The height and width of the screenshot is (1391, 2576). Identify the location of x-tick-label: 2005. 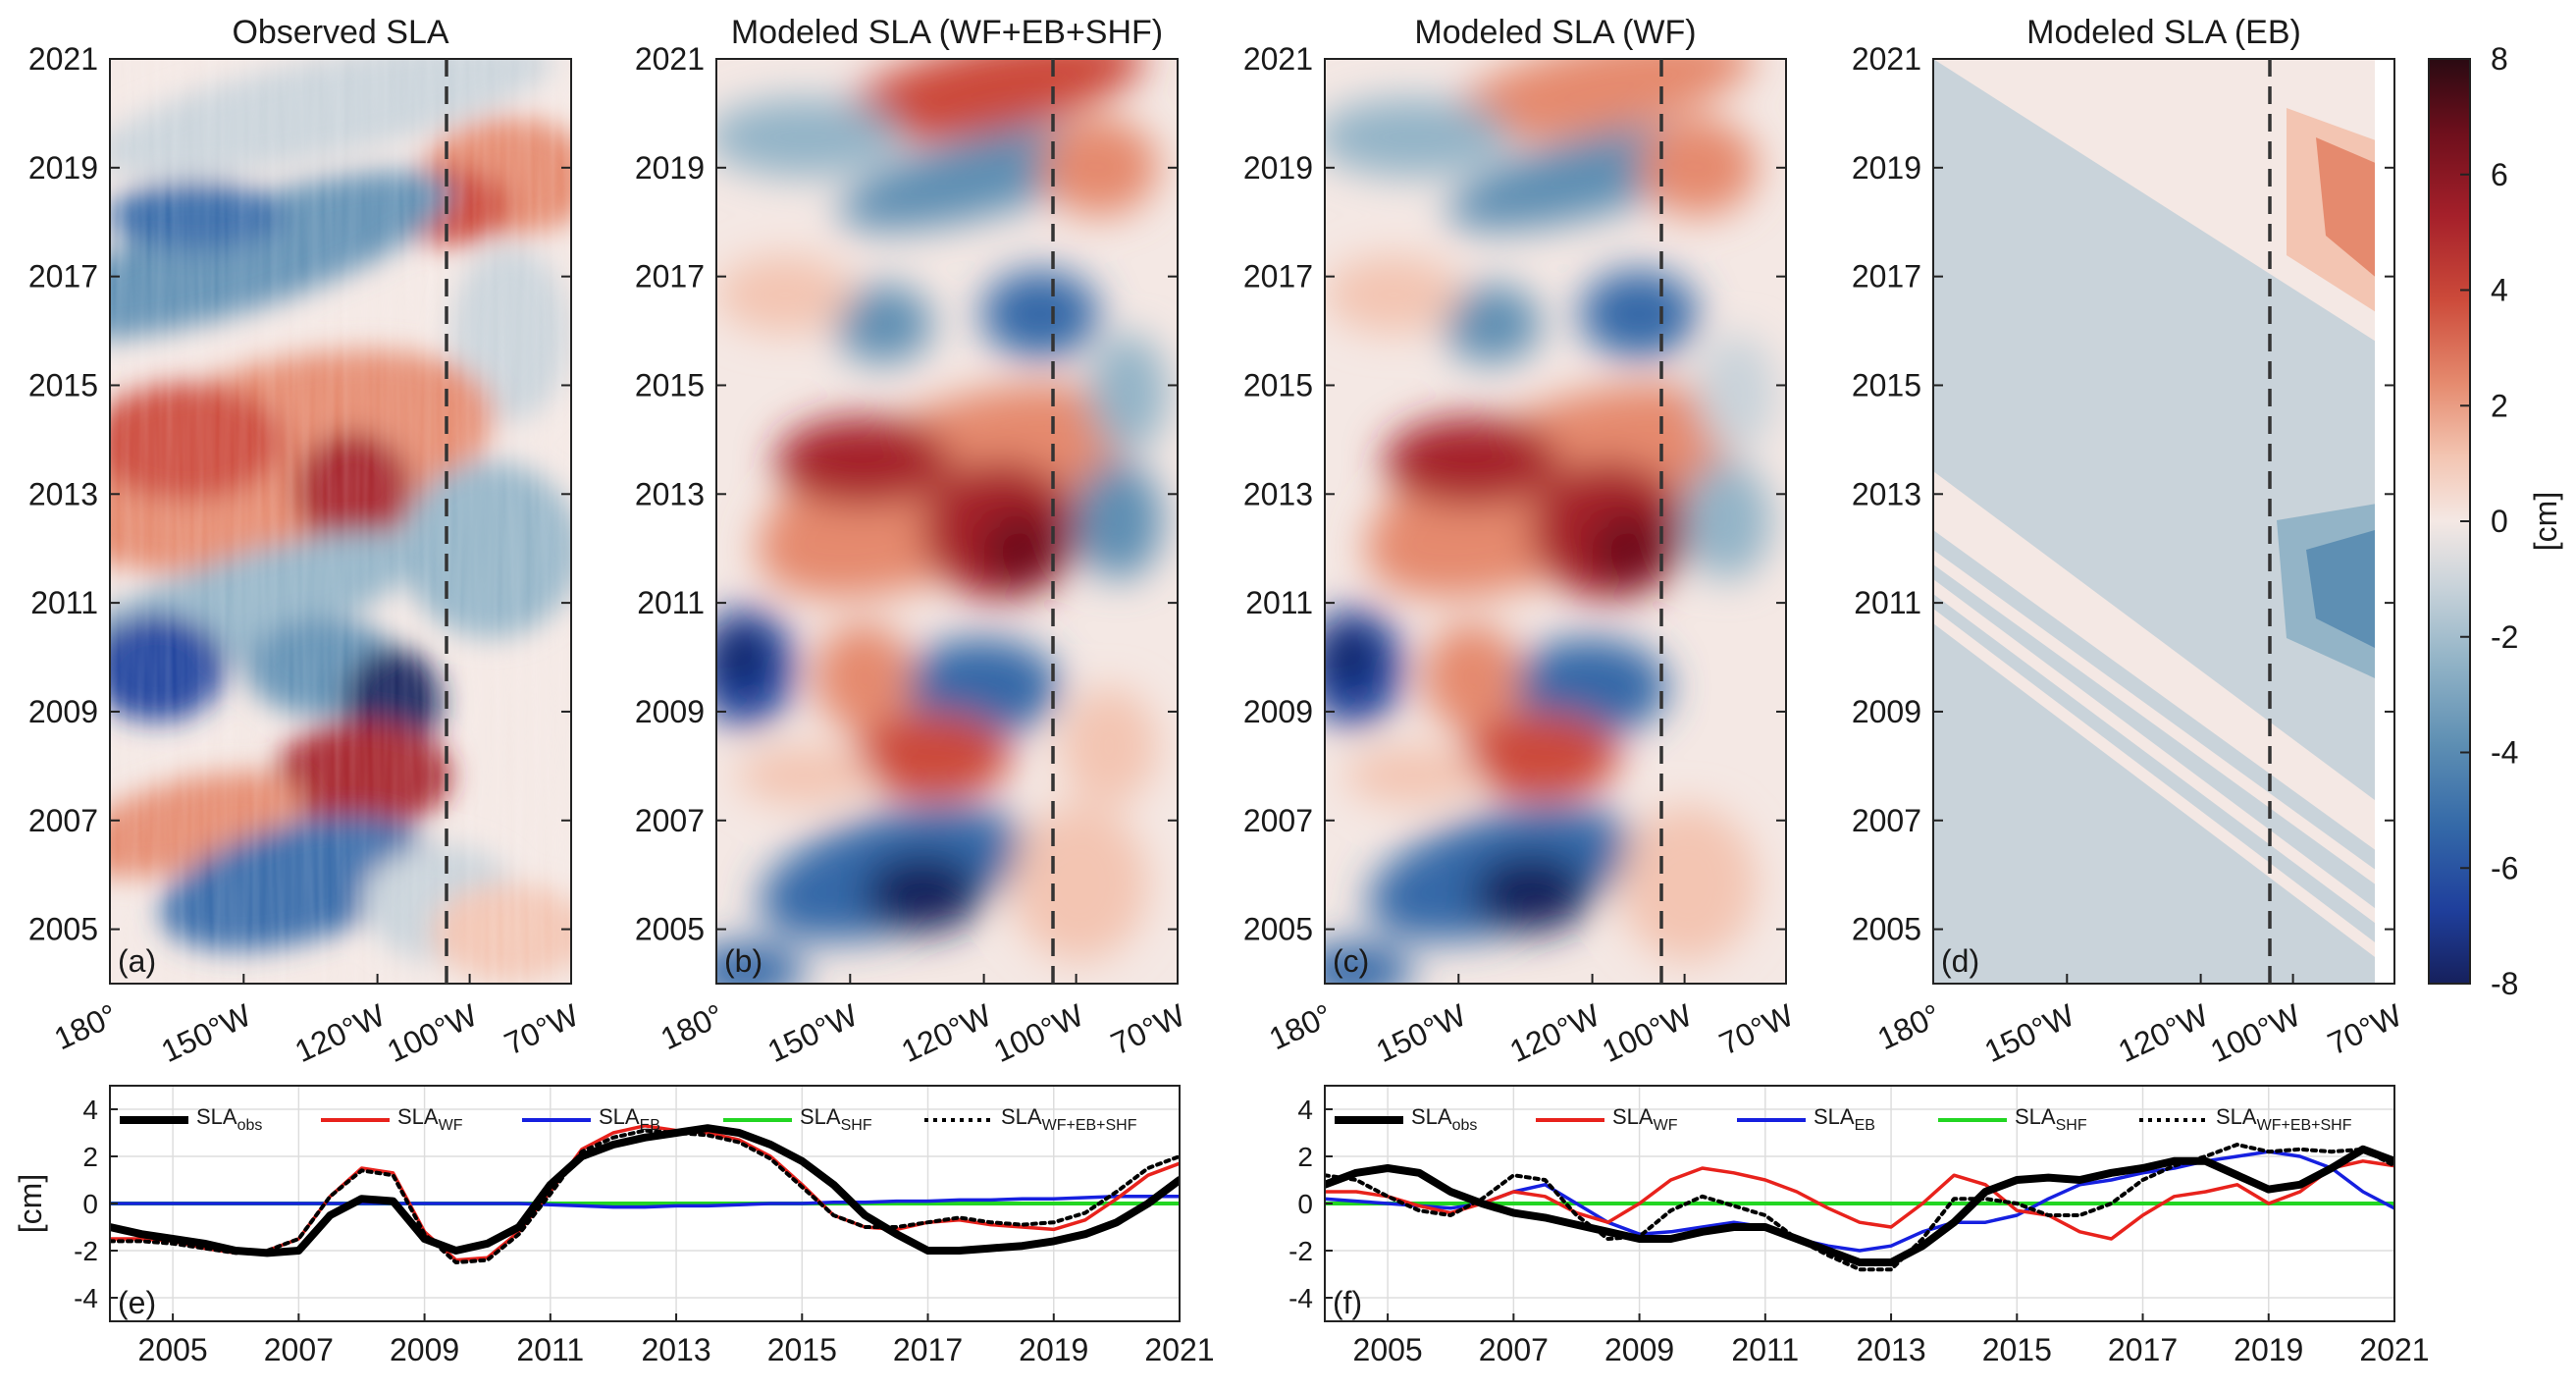
(1388, 1349).